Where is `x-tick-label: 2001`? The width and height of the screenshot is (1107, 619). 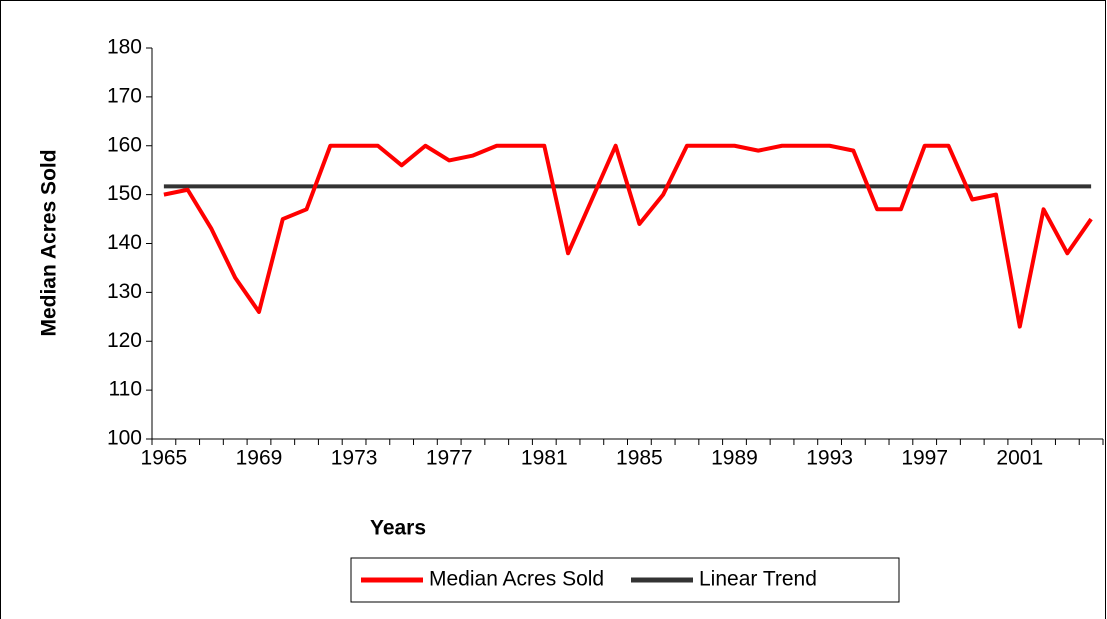 x-tick-label: 2001 is located at coordinates (1019, 458).